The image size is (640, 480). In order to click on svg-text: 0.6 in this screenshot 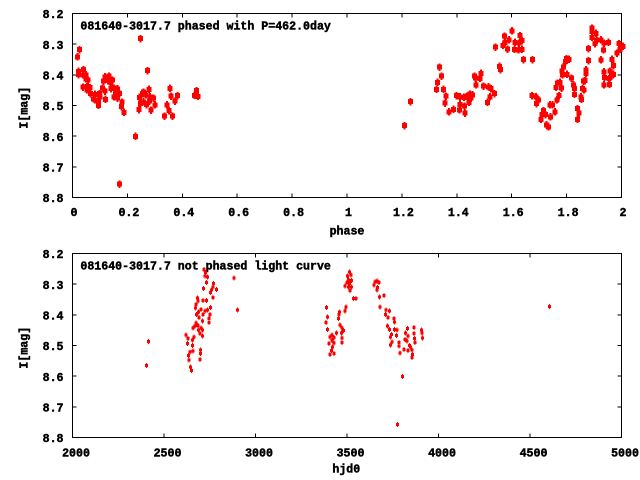, I will do `click(238, 213)`.